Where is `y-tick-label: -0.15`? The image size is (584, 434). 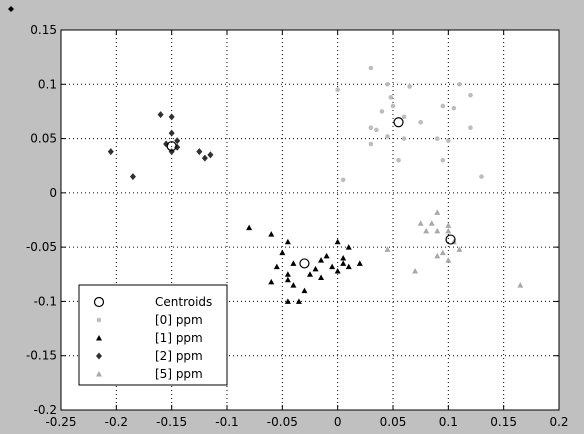 y-tick-label: -0.15 is located at coordinates (41, 356).